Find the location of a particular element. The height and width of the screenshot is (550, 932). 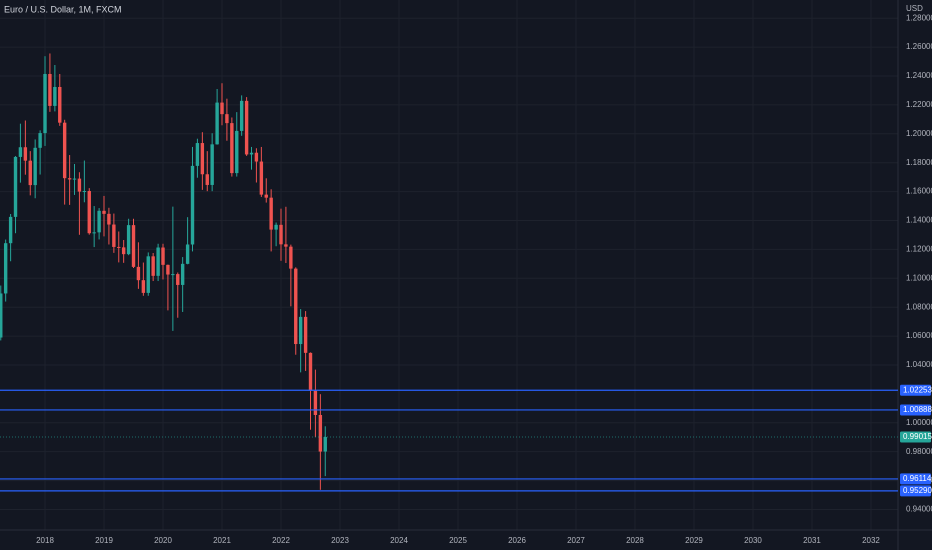

last-price-box is located at coordinates (915, 437).